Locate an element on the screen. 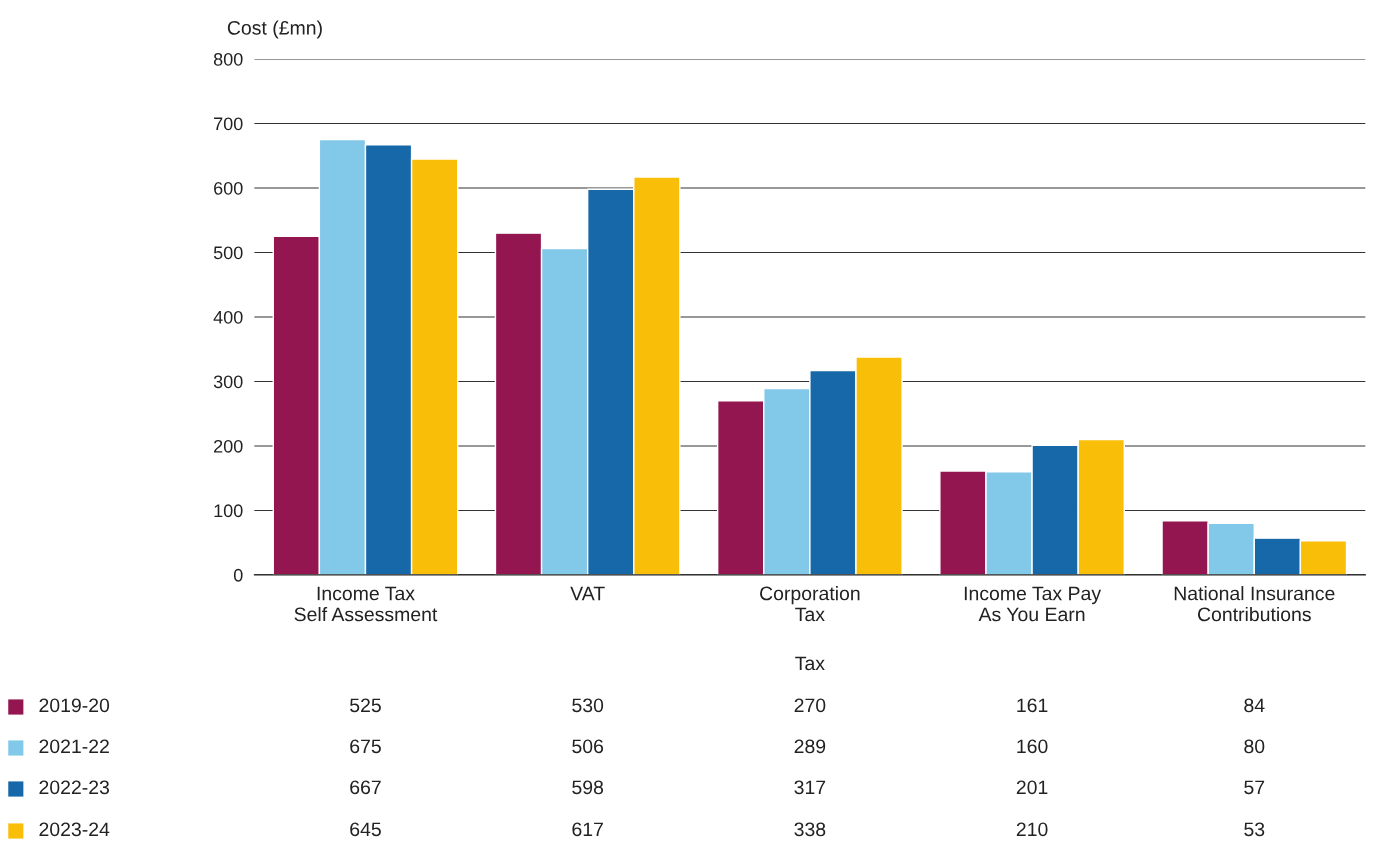  y-tick-label: 300 is located at coordinates (228, 382).